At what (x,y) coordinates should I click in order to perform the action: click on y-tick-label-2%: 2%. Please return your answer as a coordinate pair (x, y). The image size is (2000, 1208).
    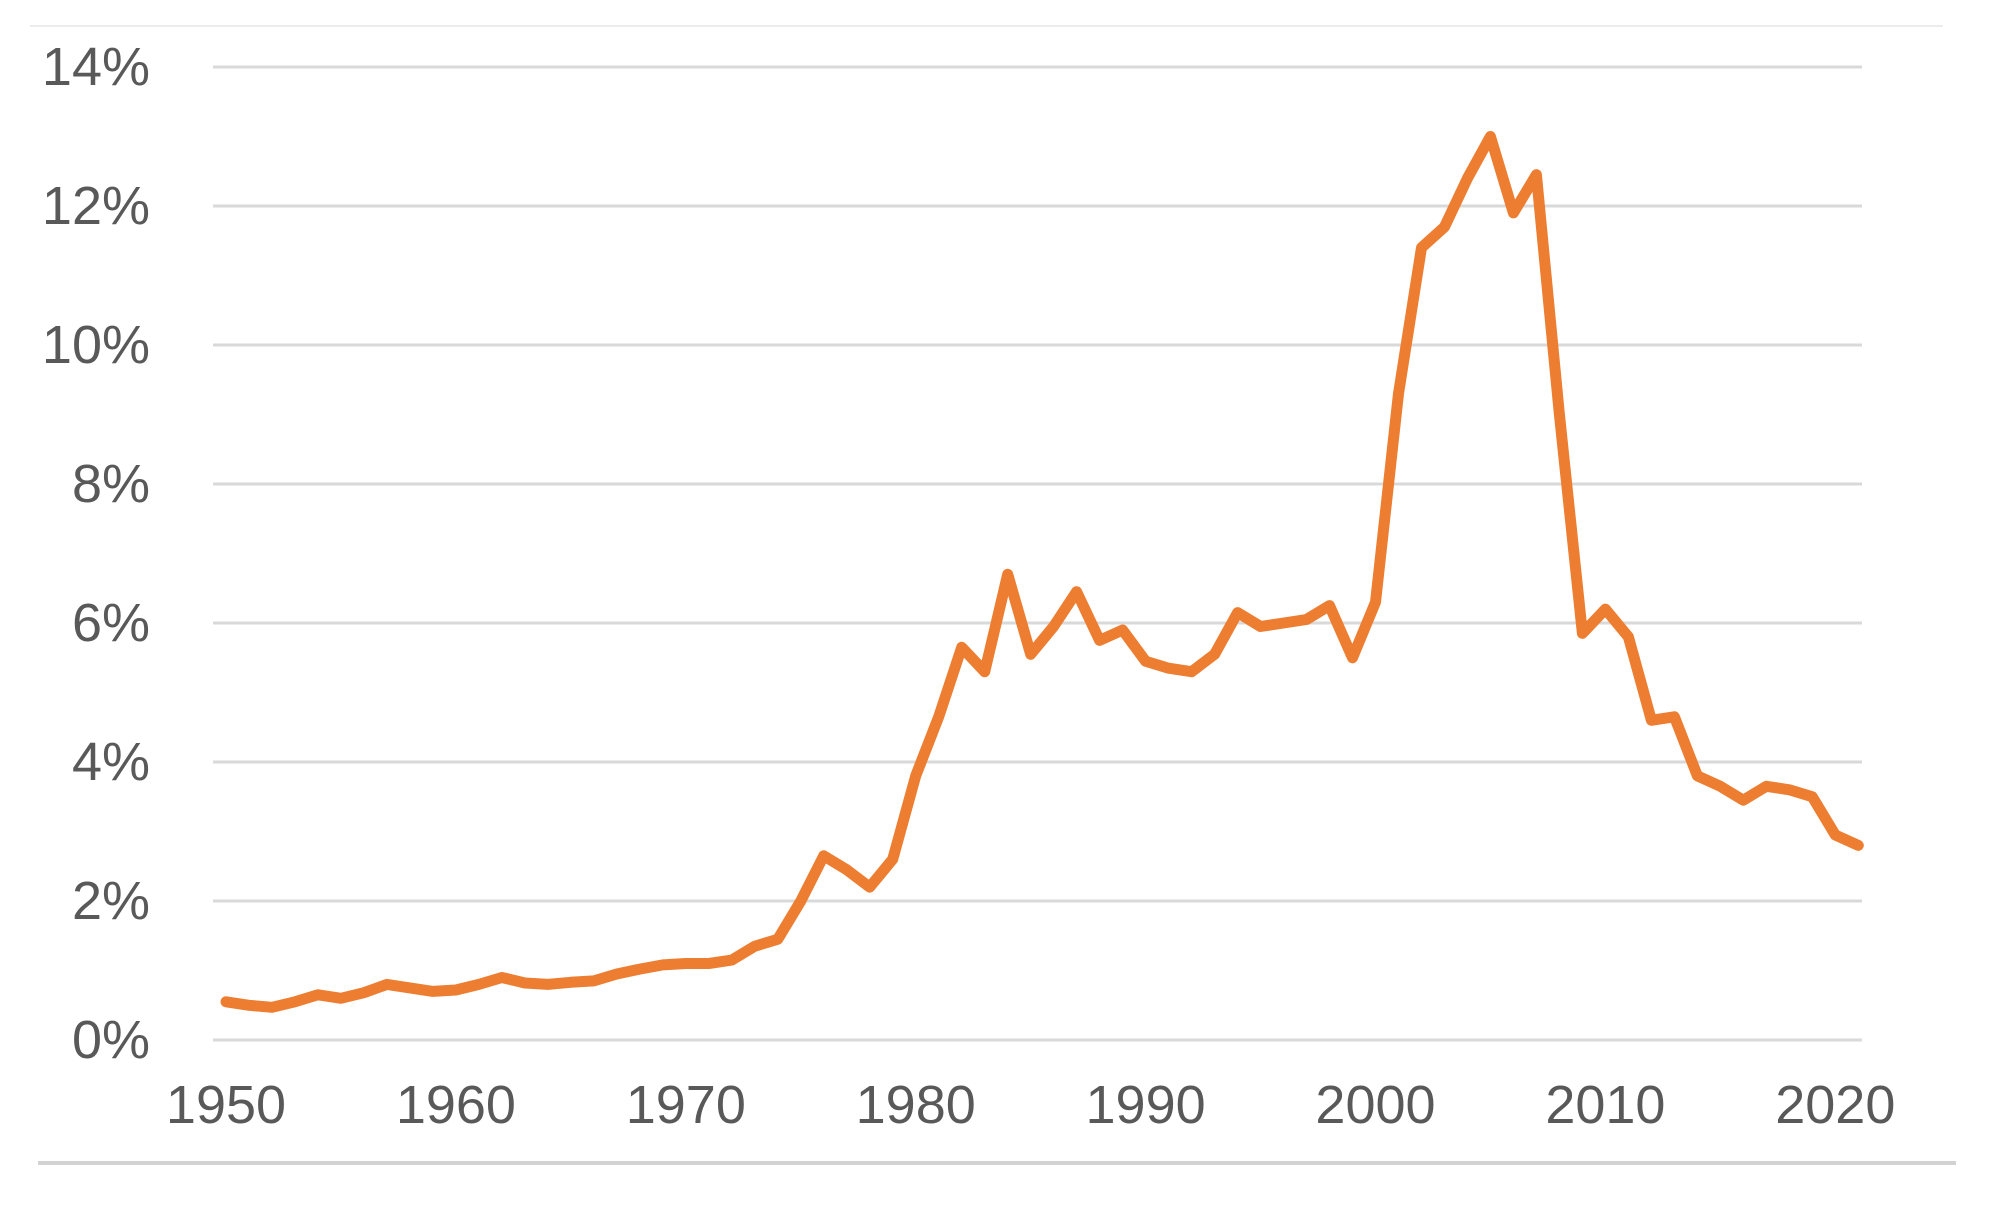
    Looking at the image, I should click on (111, 901).